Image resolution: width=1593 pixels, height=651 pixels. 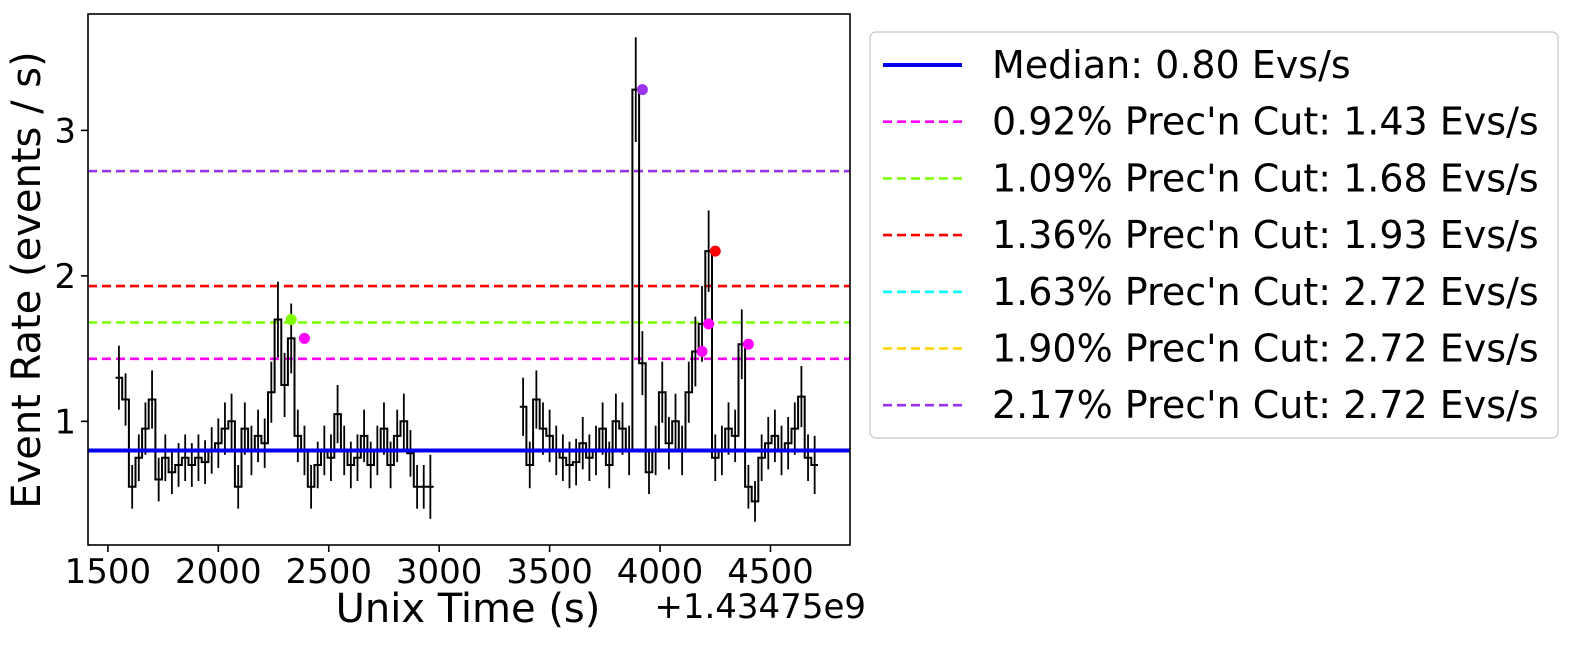 I want to click on x-tick-label-3000: 3000, so click(x=439, y=572).